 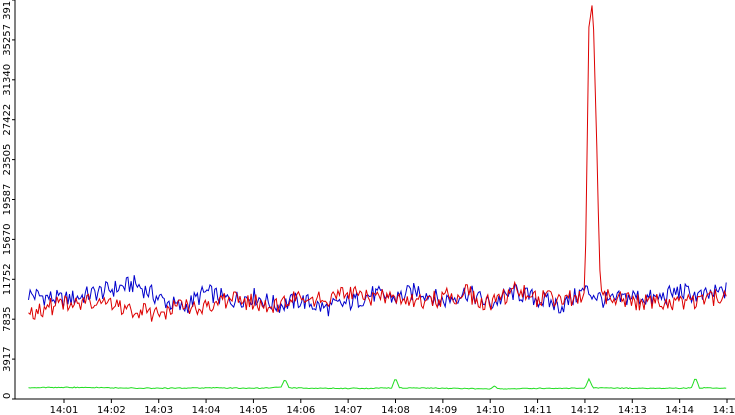 I want to click on x-tick-label: 14:12, so click(x=585, y=410).